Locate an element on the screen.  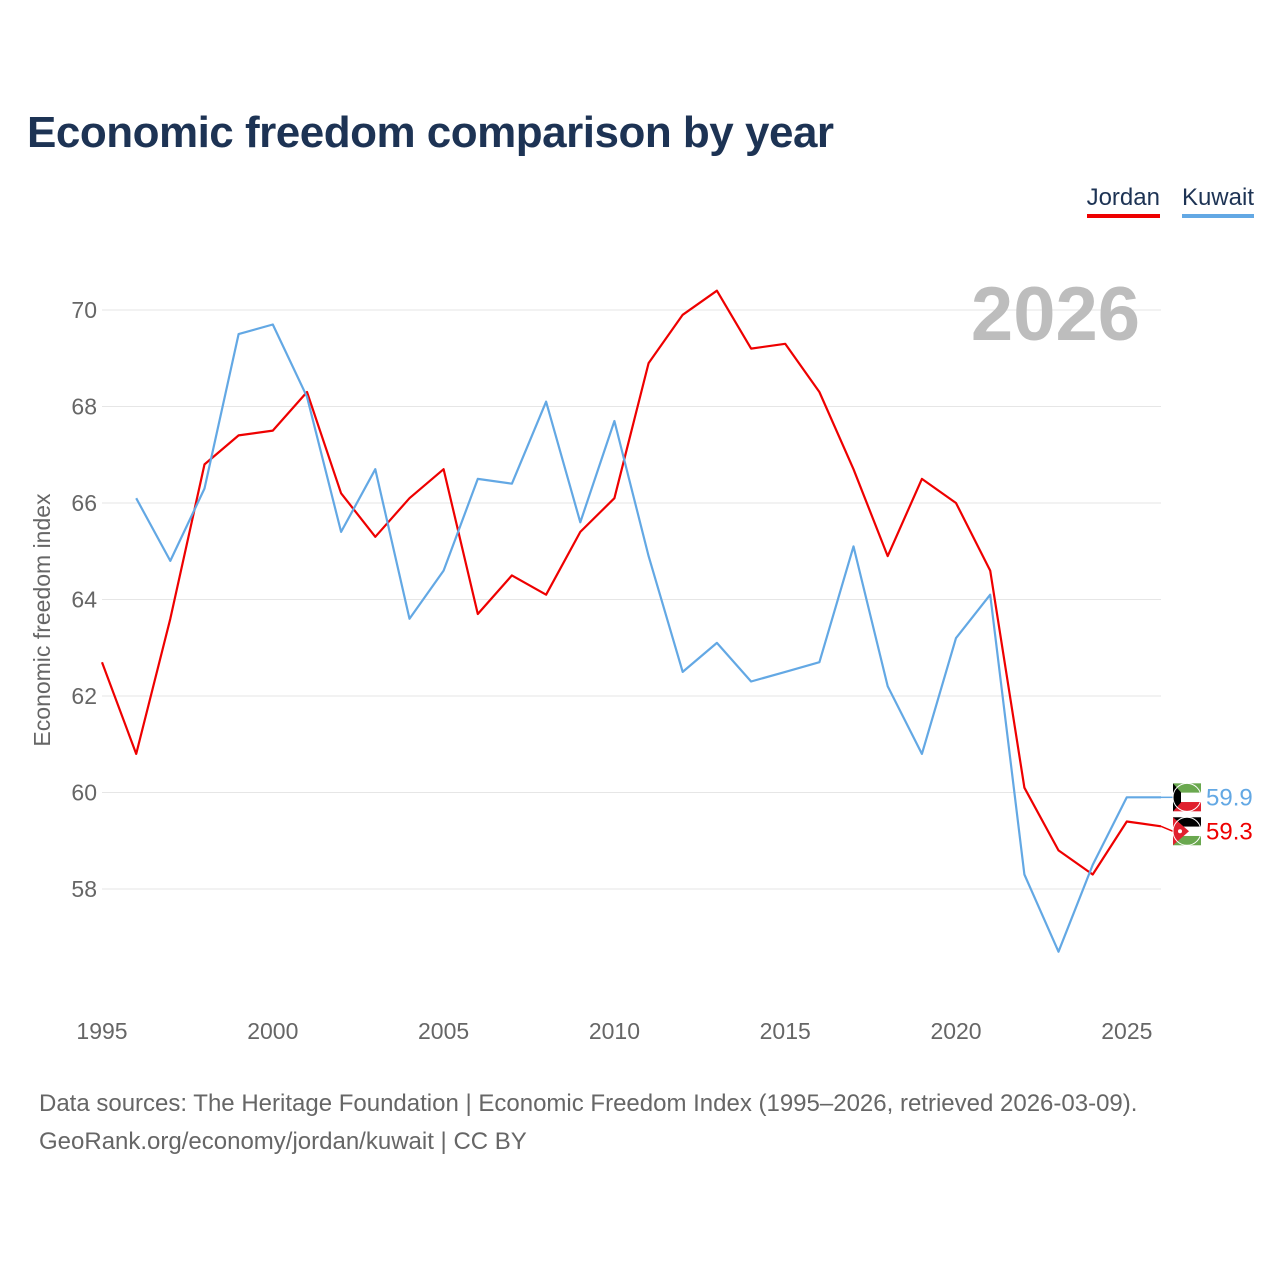
y-axis-ticks: 58 60 62 64 66 68 70 is located at coordinates (84, 599).